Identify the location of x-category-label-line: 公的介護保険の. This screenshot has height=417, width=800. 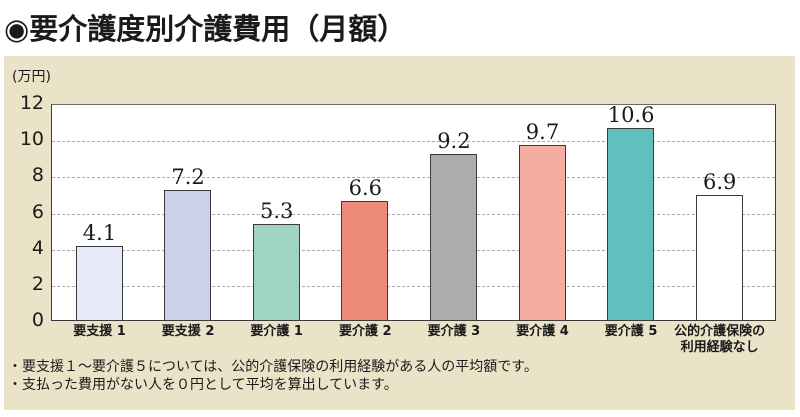
(720, 331).